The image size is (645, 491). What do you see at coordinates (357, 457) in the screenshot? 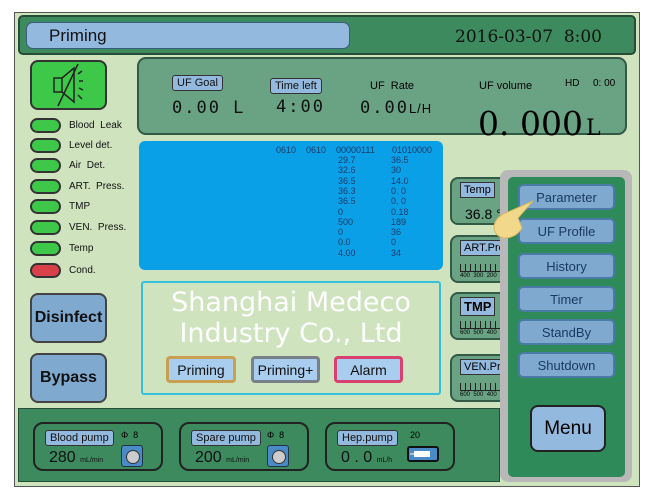
I see `pump-rate: 0 . 0` at bounding box center [357, 457].